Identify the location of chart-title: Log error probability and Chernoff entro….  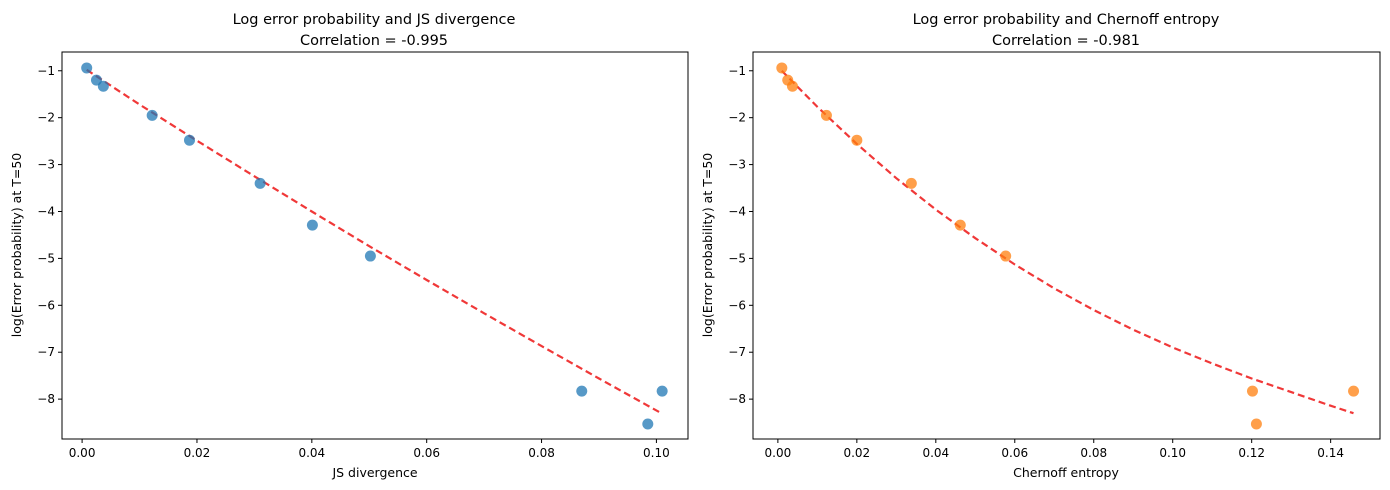
(1066, 20).